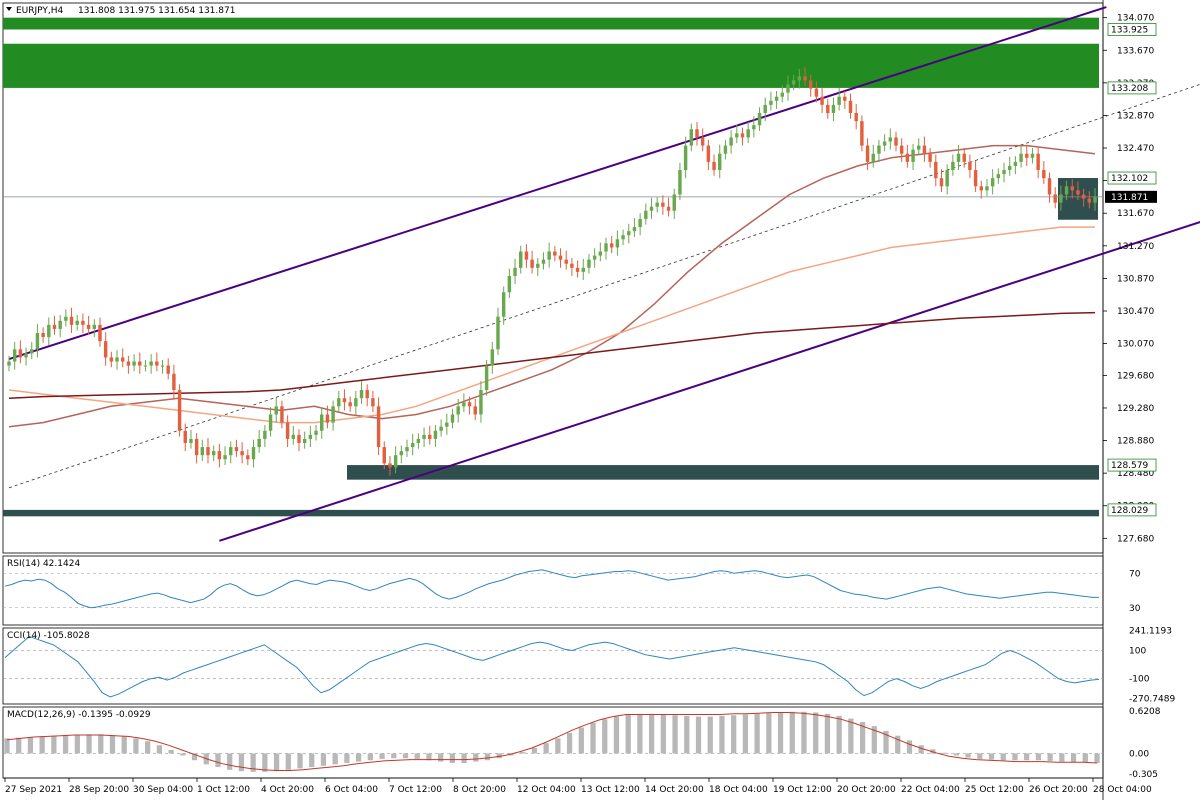 The image size is (1200, 804). I want to click on rsi-title: RSI(14) 42.1424, so click(43, 564).